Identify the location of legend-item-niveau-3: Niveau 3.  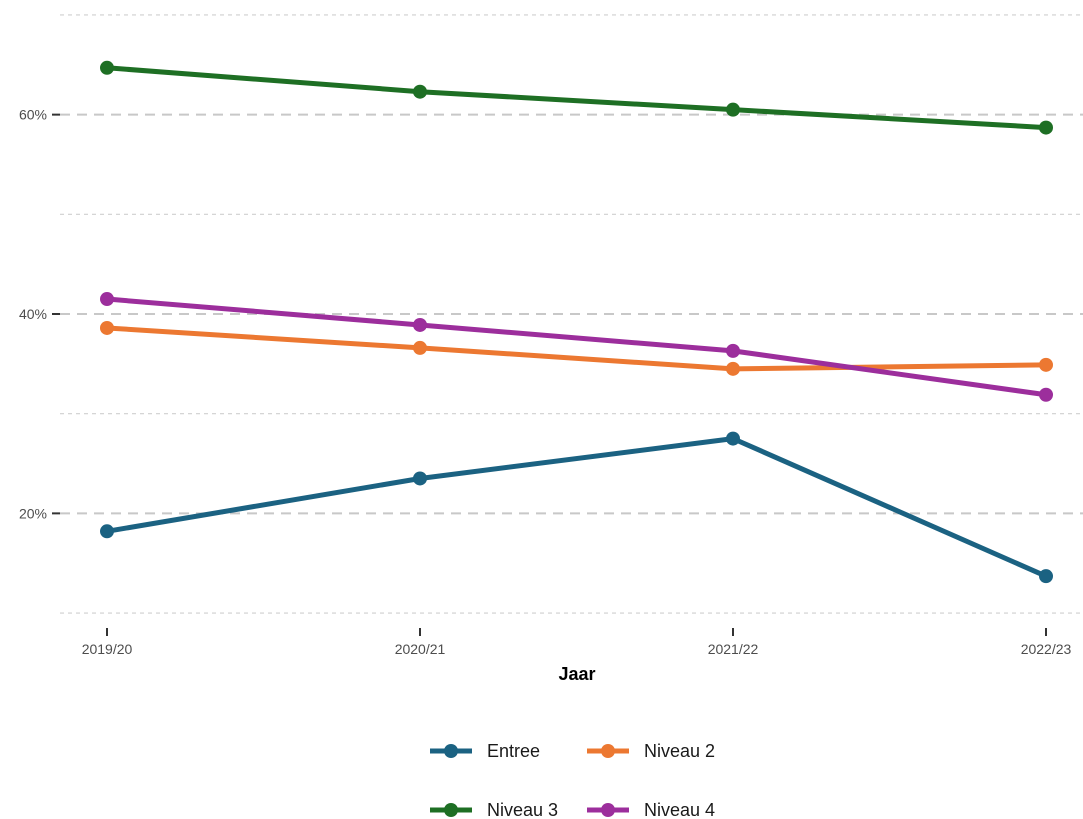
(494, 809).